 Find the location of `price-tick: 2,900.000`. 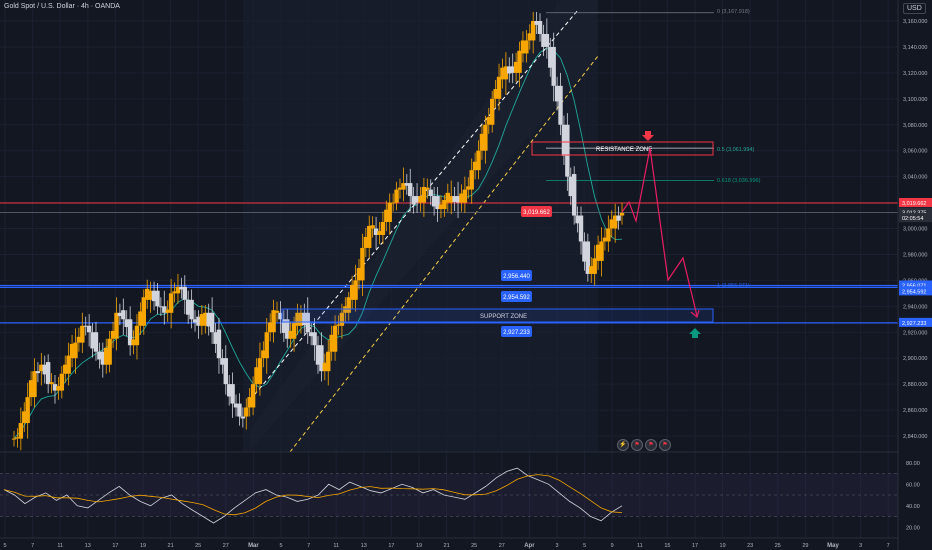

price-tick: 2,900.000 is located at coordinates (915, 359).